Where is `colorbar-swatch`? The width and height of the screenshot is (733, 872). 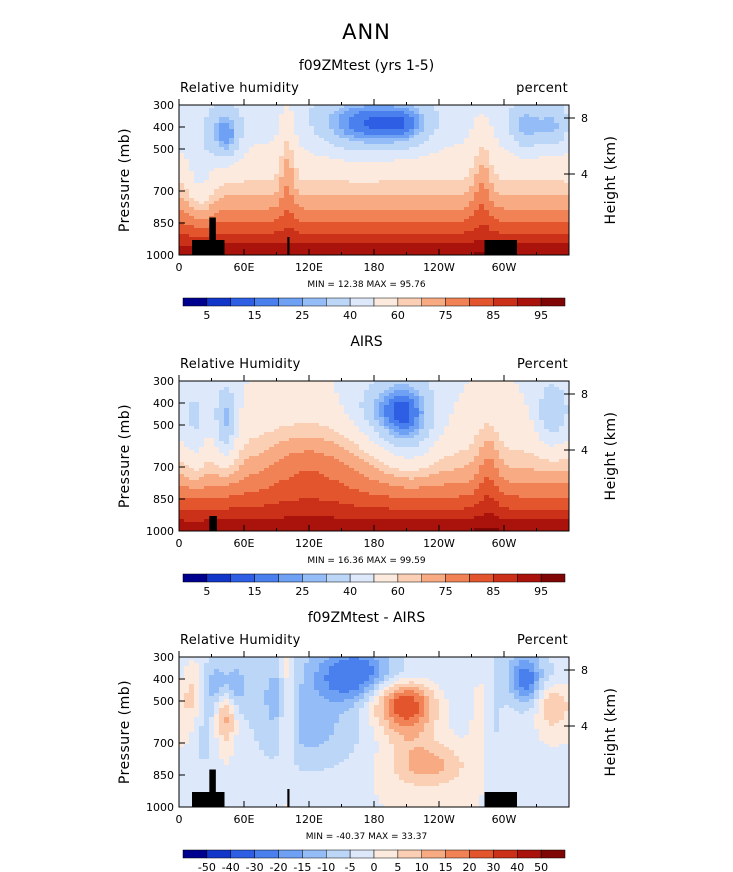 colorbar-swatch is located at coordinates (505, 302).